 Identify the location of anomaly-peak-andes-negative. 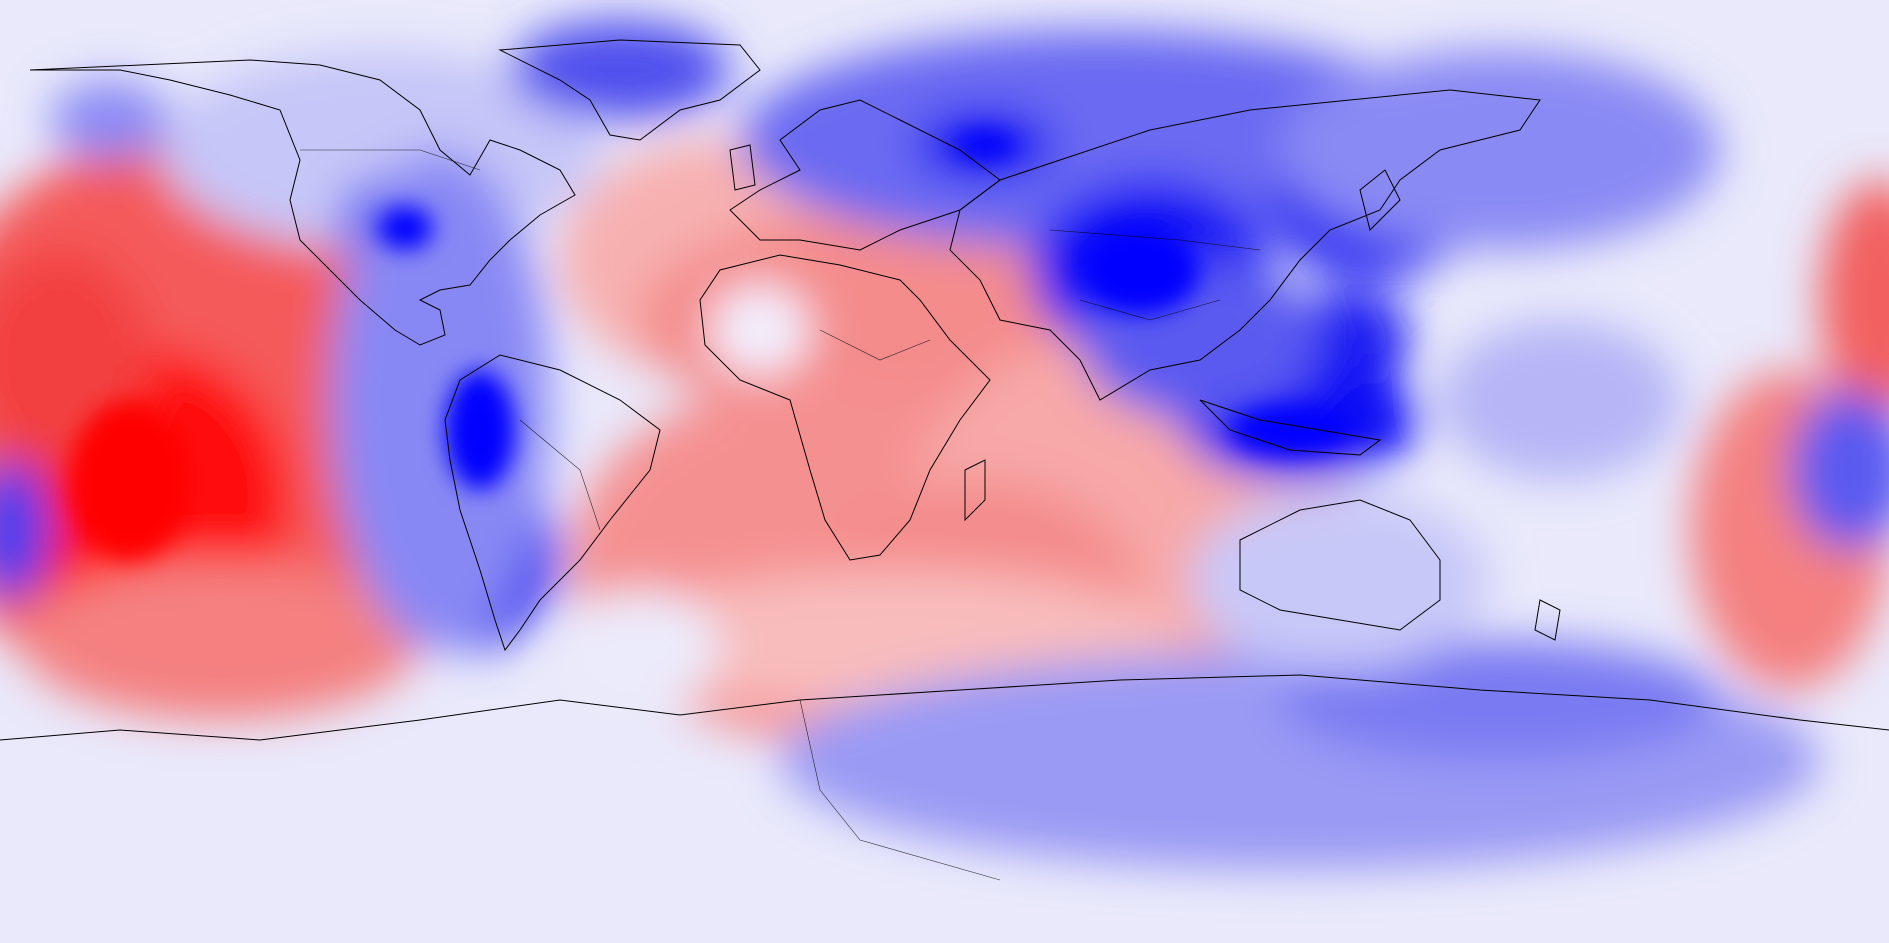
(480, 430).